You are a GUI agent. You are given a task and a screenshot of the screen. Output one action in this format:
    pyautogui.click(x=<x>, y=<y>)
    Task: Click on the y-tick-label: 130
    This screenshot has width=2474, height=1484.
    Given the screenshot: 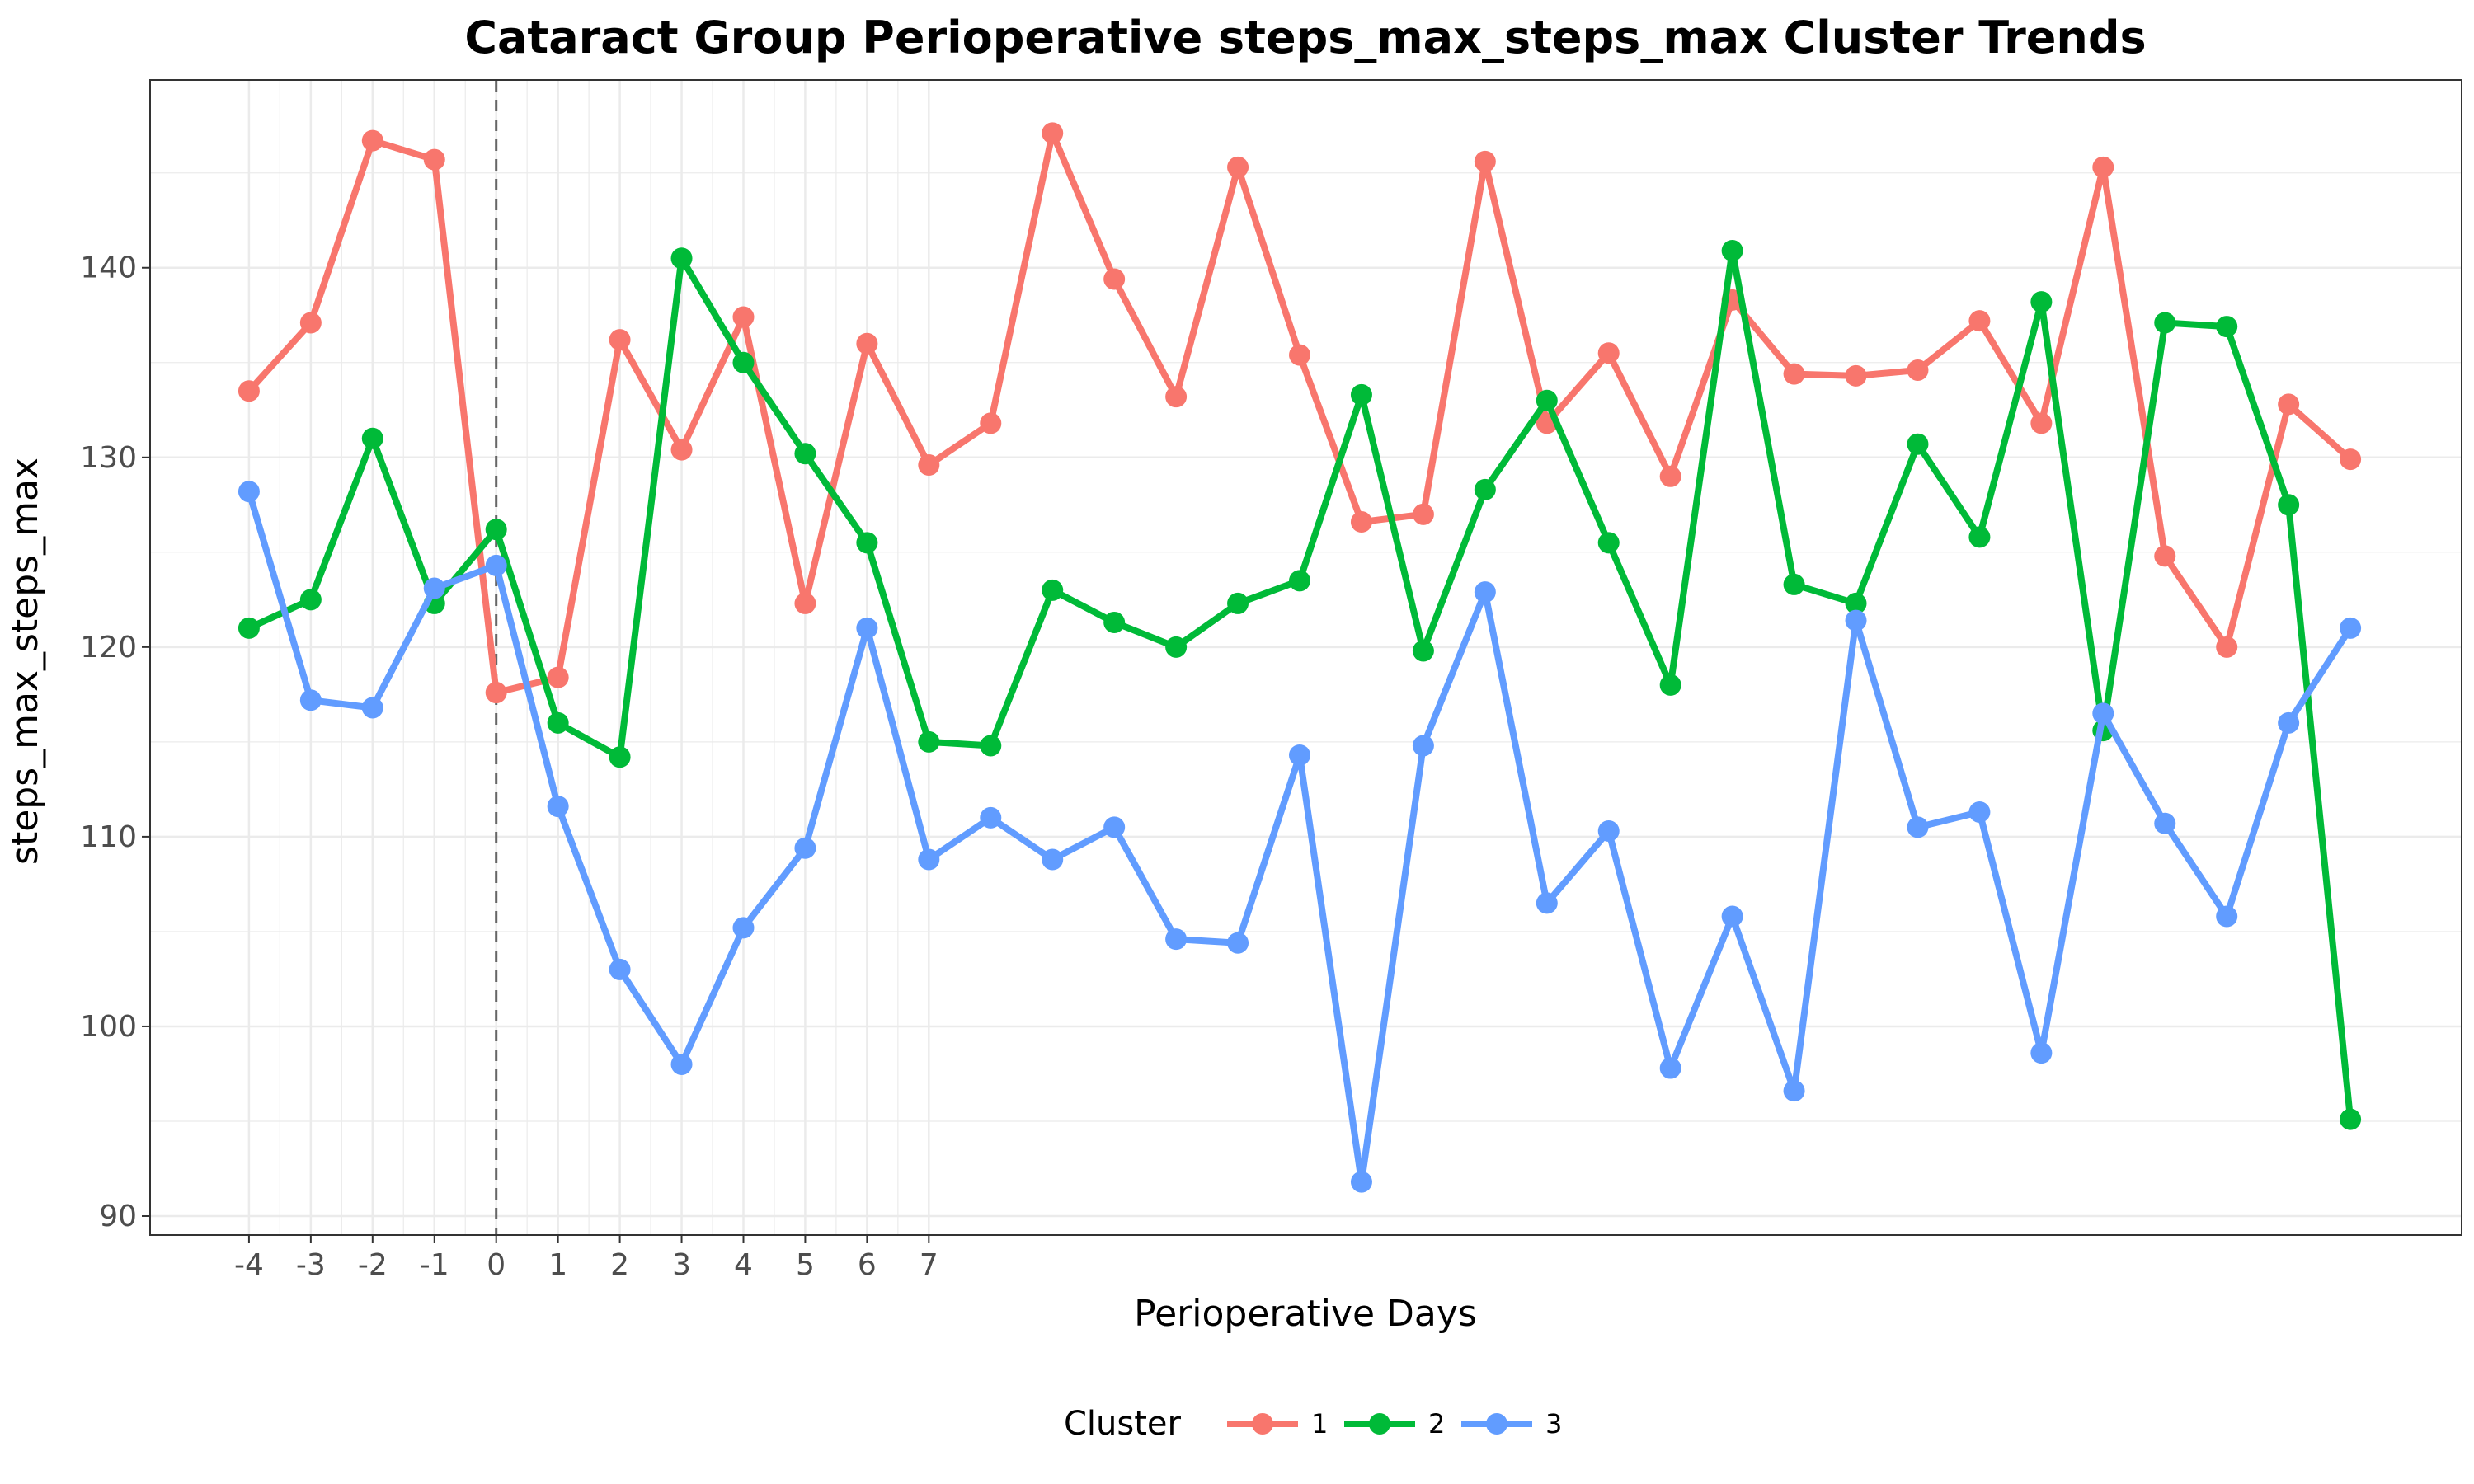 What is the action you would take?
    pyautogui.click(x=108, y=458)
    